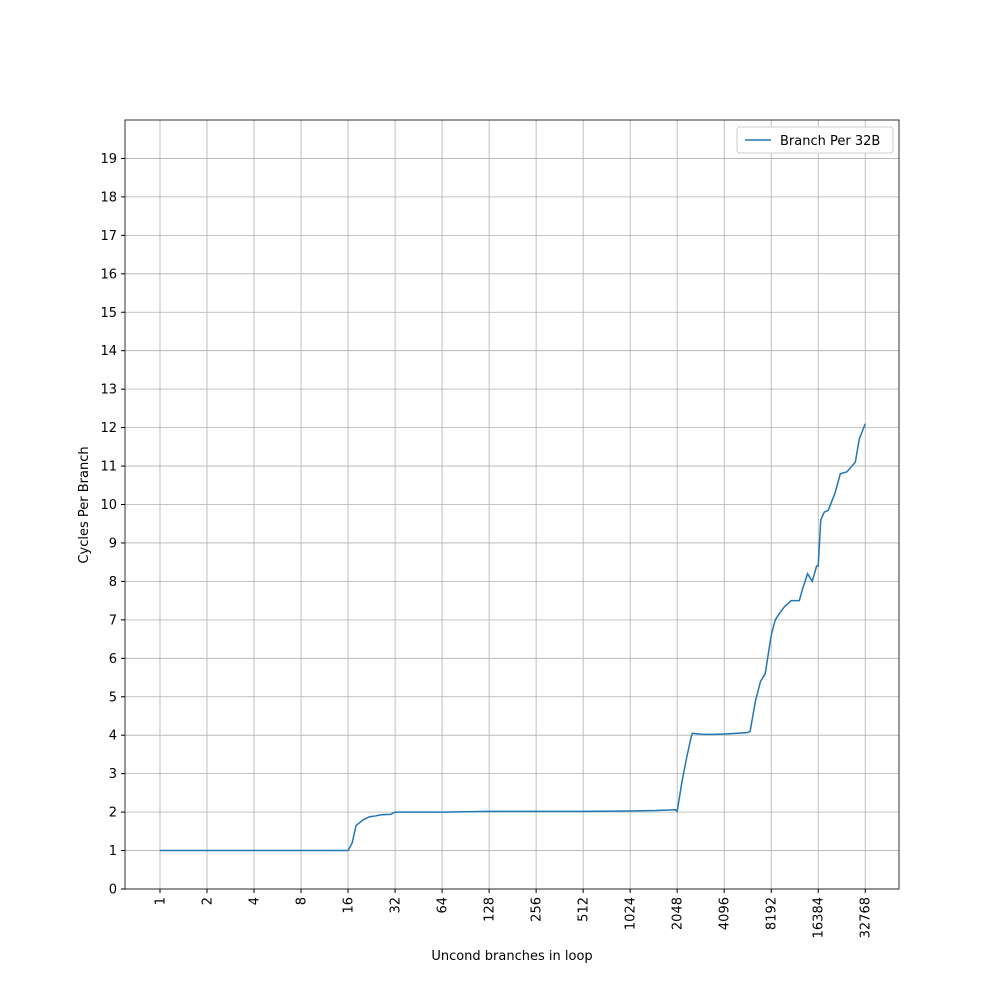 The width and height of the screenshot is (1000, 1004). What do you see at coordinates (819, 917) in the screenshot?
I see `x-tick-label: 16384` at bounding box center [819, 917].